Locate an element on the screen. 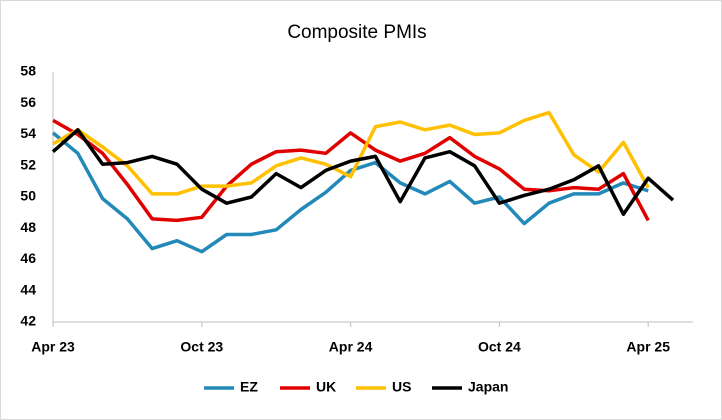  x-tick-label: Apr 25 is located at coordinates (648, 347).